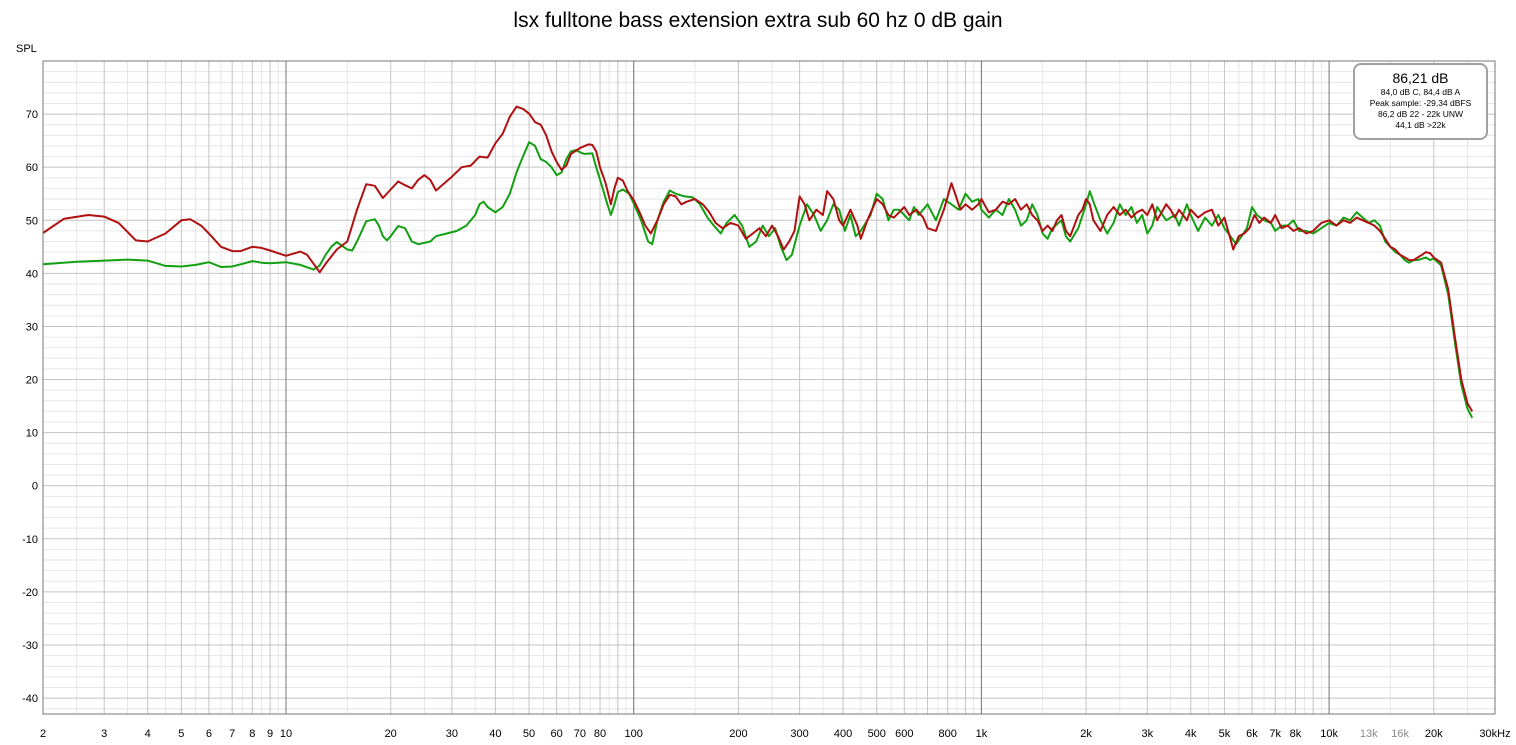  Describe the element at coordinates (252, 734) in the screenshot. I see `x-tick-label: 8` at that location.